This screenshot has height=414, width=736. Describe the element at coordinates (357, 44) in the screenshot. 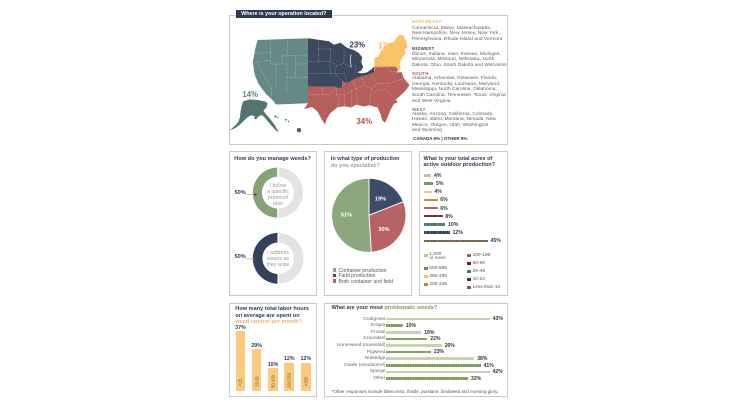

I see `svg-text: 23%` at that location.